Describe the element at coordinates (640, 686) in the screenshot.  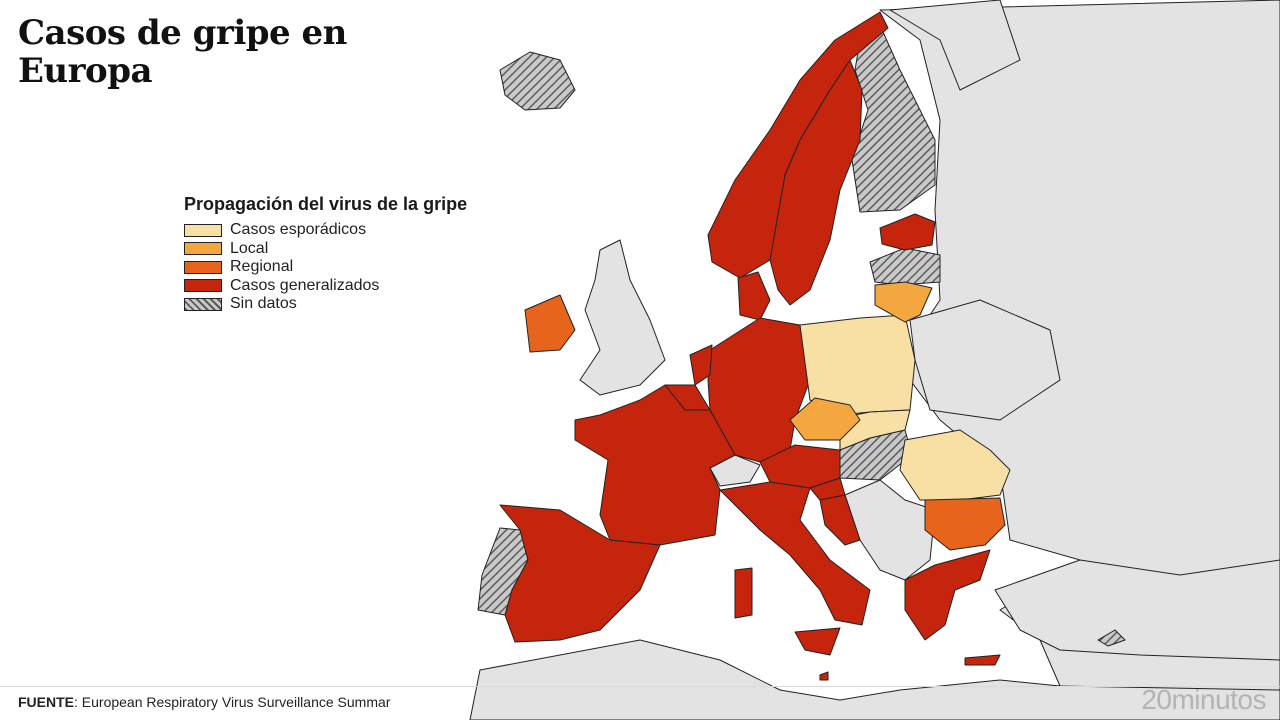
I see `footer-divider` at that location.